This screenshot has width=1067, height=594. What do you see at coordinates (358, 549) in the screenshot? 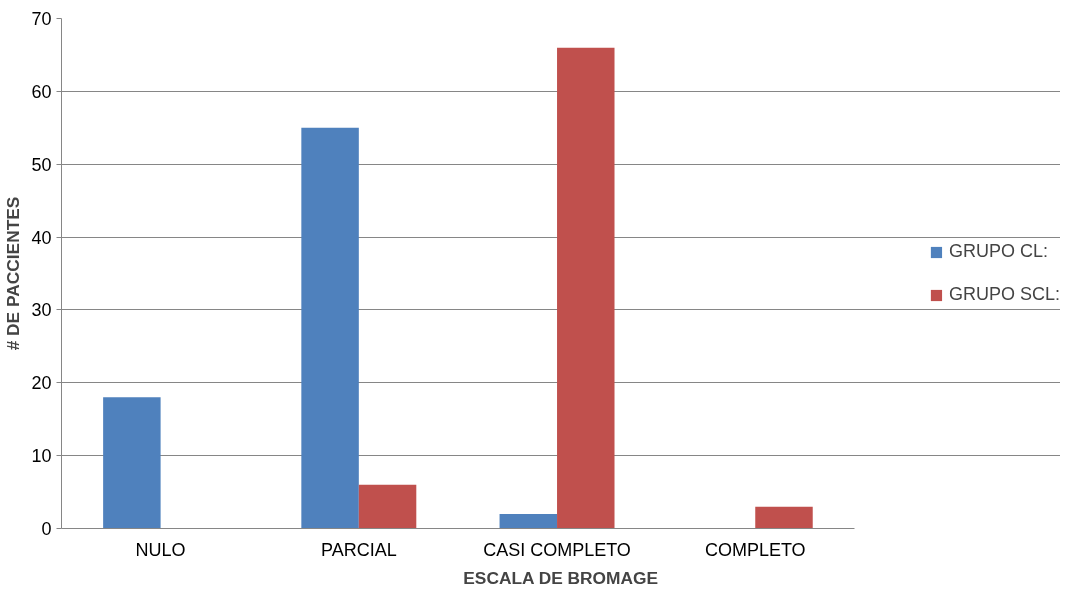
I see `x-tick-label: PARCIAL` at bounding box center [358, 549].